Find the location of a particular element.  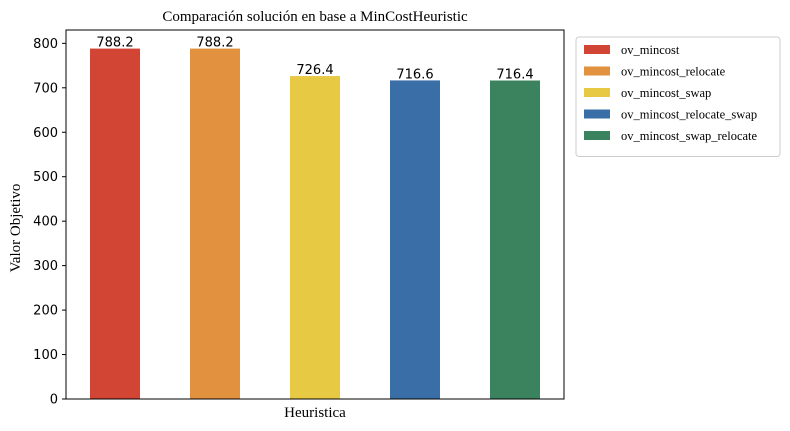

legend-entry: ov_mincost_relocate is located at coordinates (673, 72).